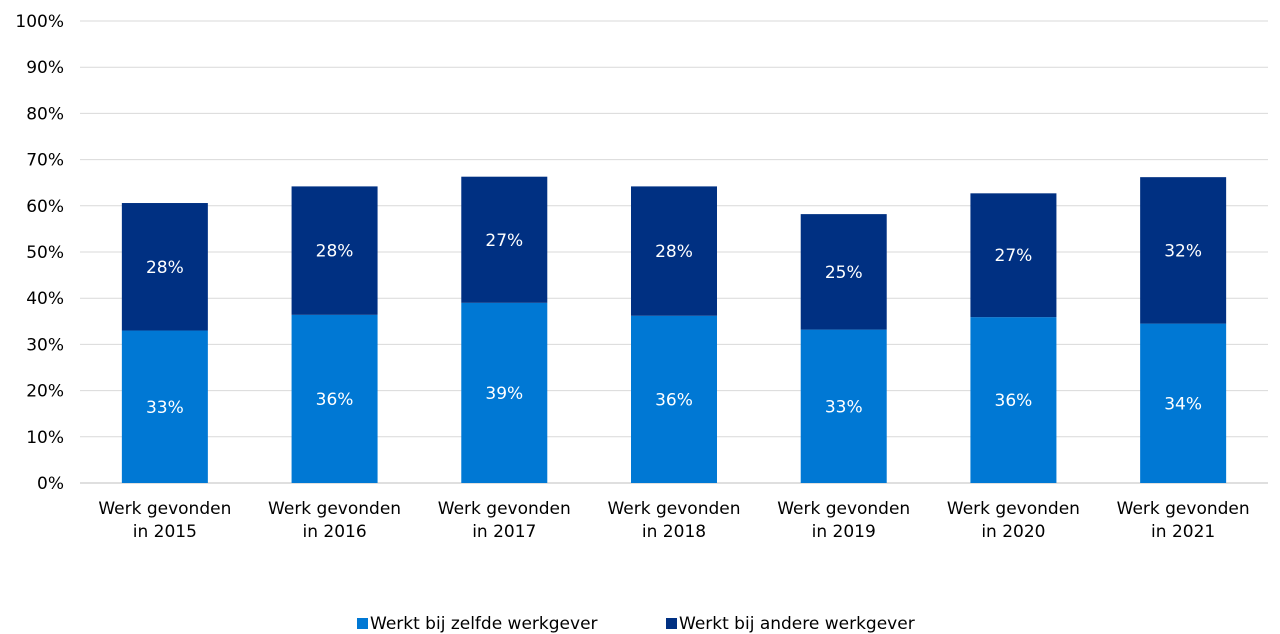 The height and width of the screenshot is (634, 1280). I want to click on x-category-label: in 2020, so click(1013, 532).